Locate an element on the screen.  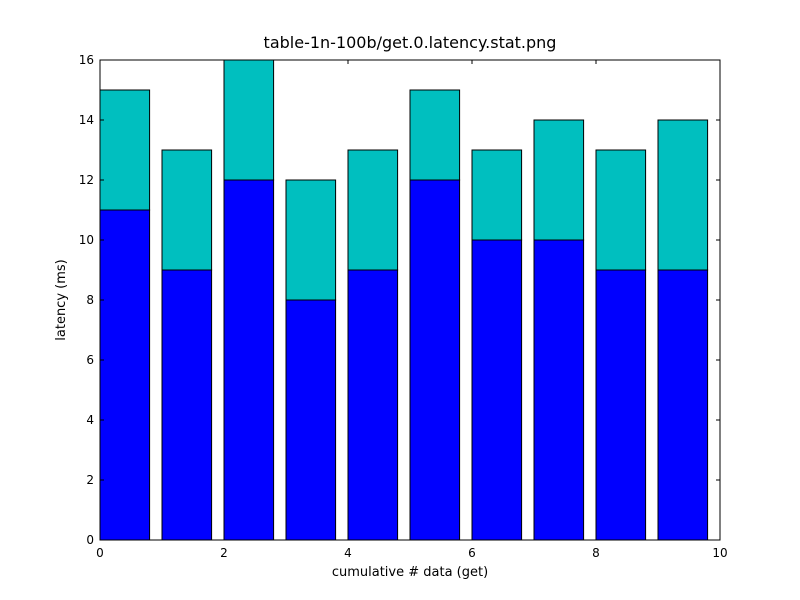
y-tick-label-14: 14 is located at coordinates (86, 120).